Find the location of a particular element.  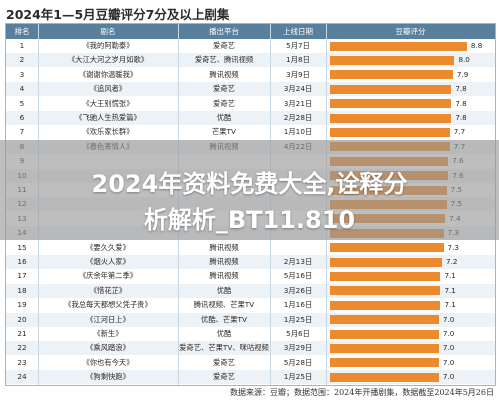

score-value-label: 7.2 is located at coordinates (452, 261).